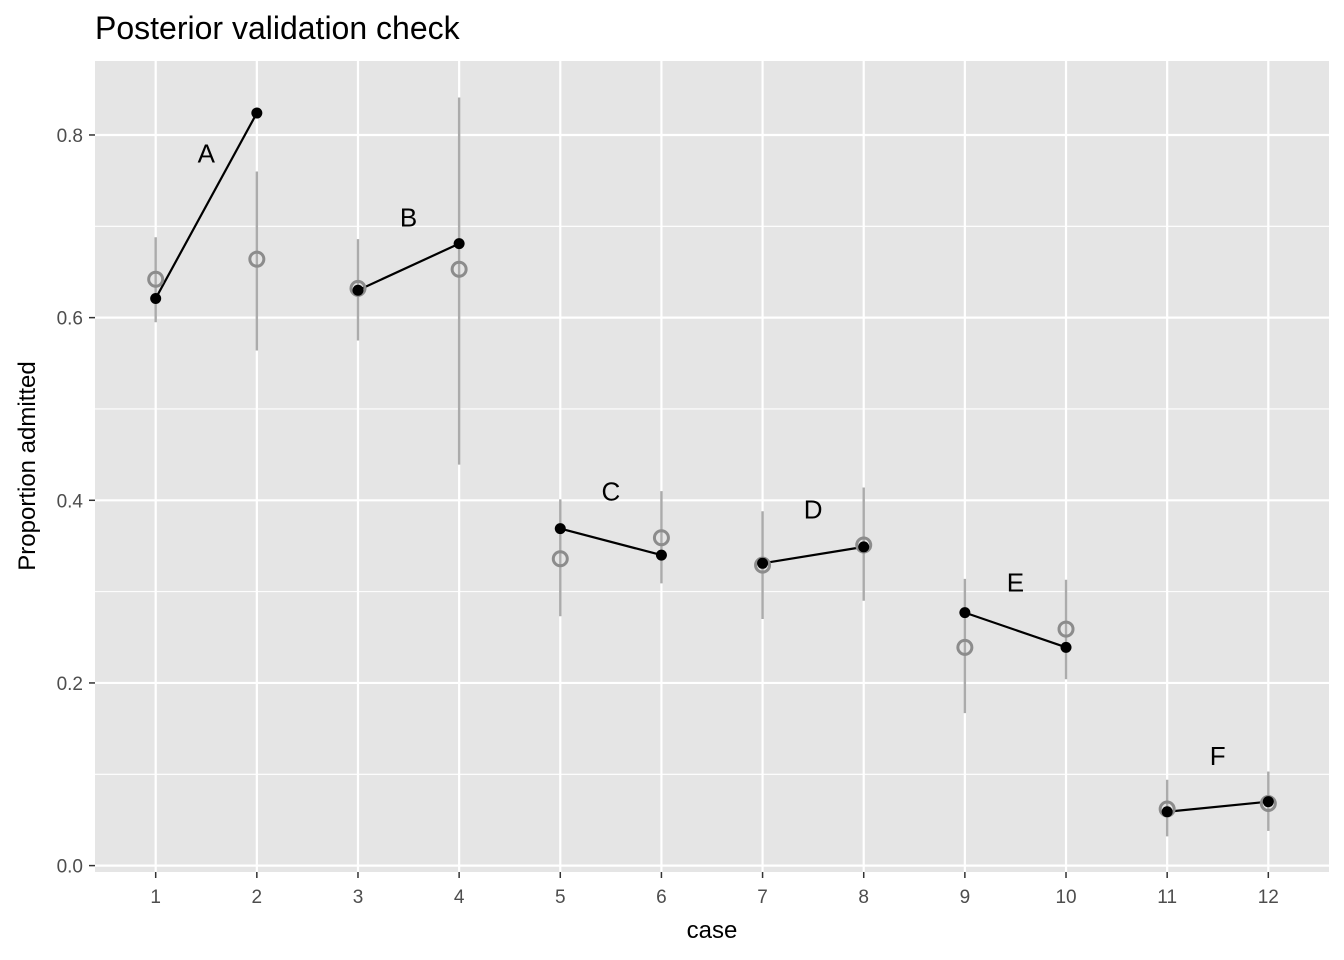 The height and width of the screenshot is (960, 1344). What do you see at coordinates (408, 217) in the screenshot?
I see `group-label: B` at bounding box center [408, 217].